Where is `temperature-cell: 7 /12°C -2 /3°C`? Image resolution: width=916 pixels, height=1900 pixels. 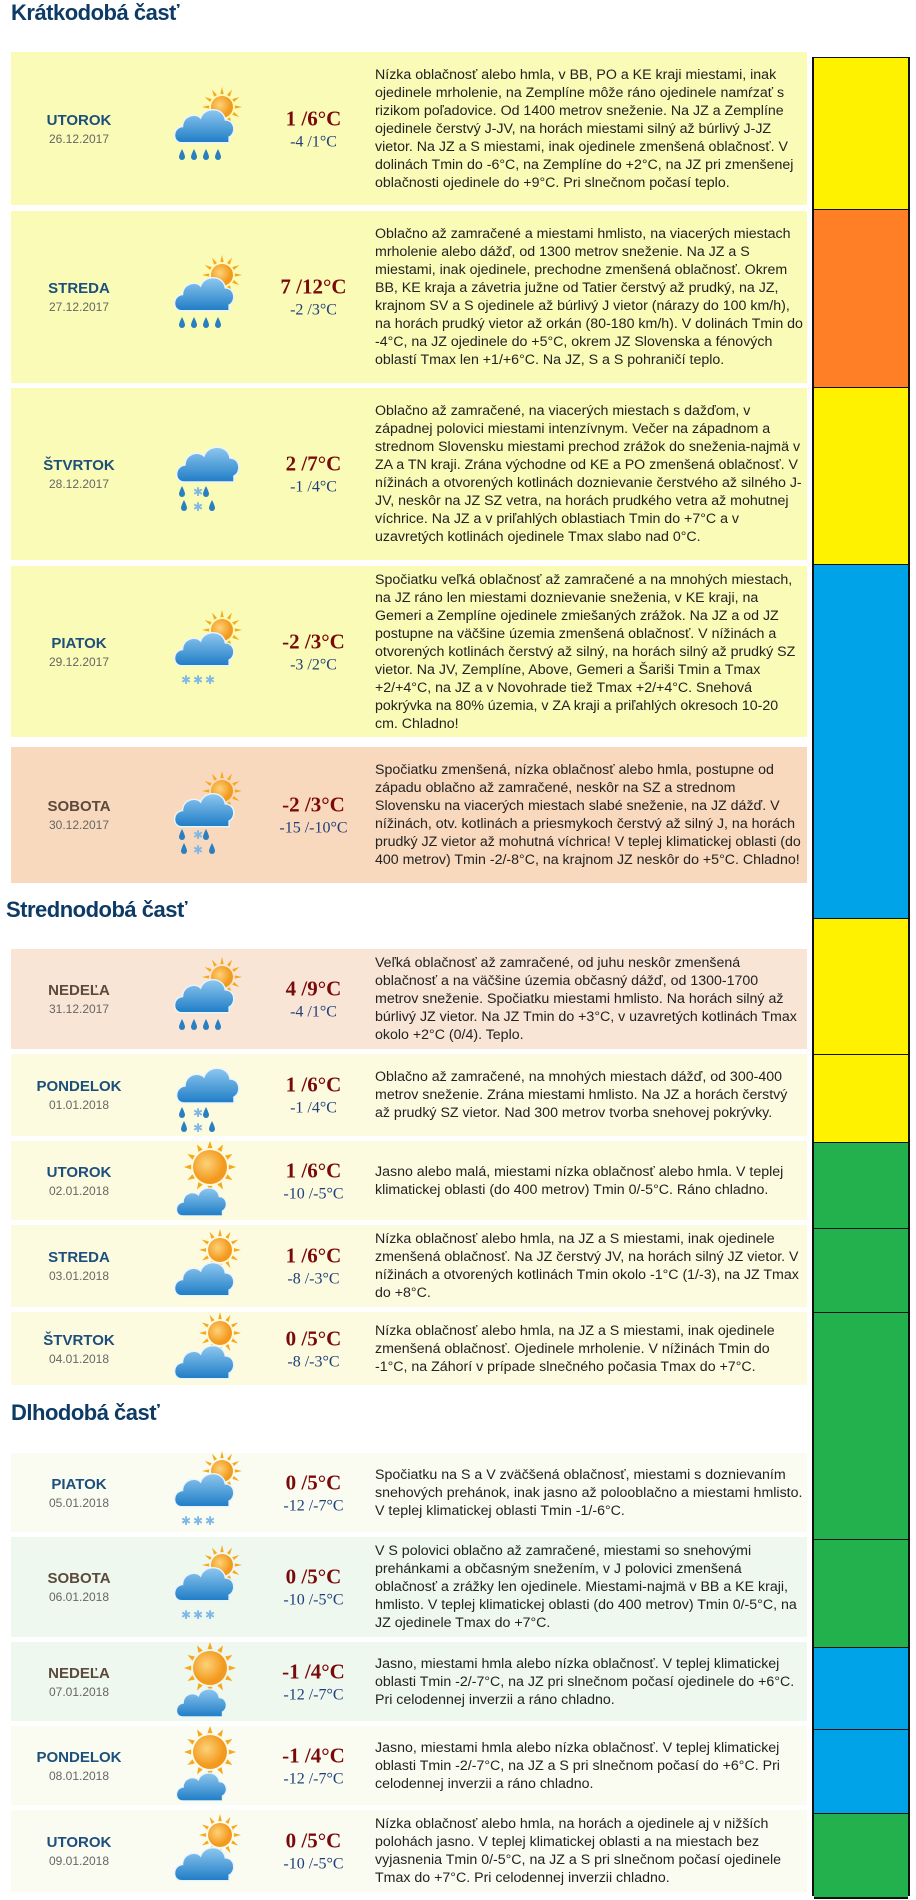 temperature-cell: 7 /12°C -2 /3°C is located at coordinates (313, 297).